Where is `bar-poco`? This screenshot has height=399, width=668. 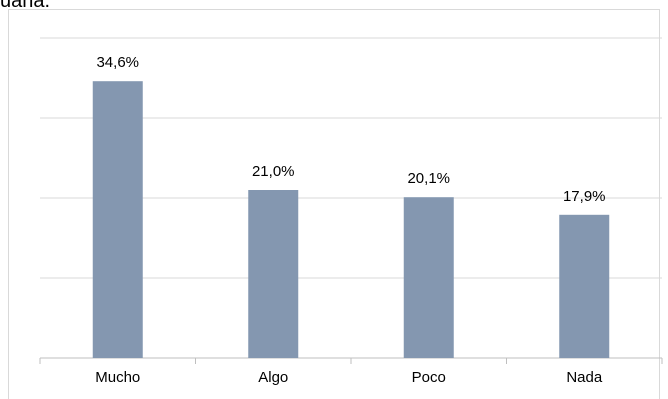
bar-poco is located at coordinates (428, 277).